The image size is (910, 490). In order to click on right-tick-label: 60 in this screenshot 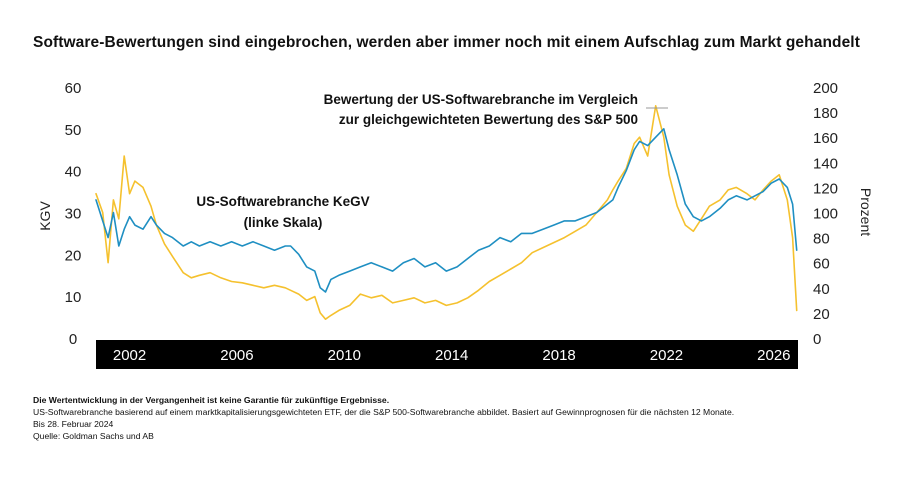, I will do `click(821, 264)`.